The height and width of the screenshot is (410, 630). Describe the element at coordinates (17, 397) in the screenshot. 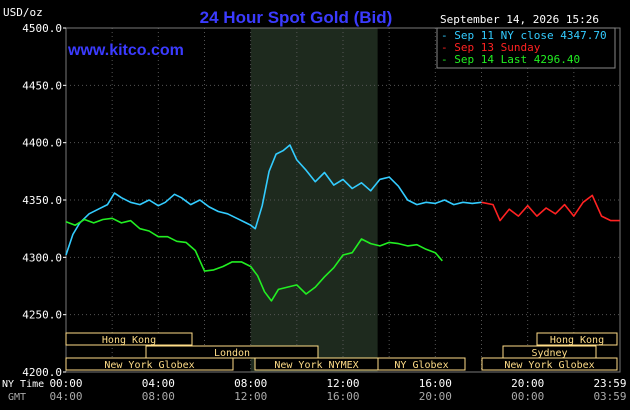

I see `gmt-row-label: GMT` at that location.